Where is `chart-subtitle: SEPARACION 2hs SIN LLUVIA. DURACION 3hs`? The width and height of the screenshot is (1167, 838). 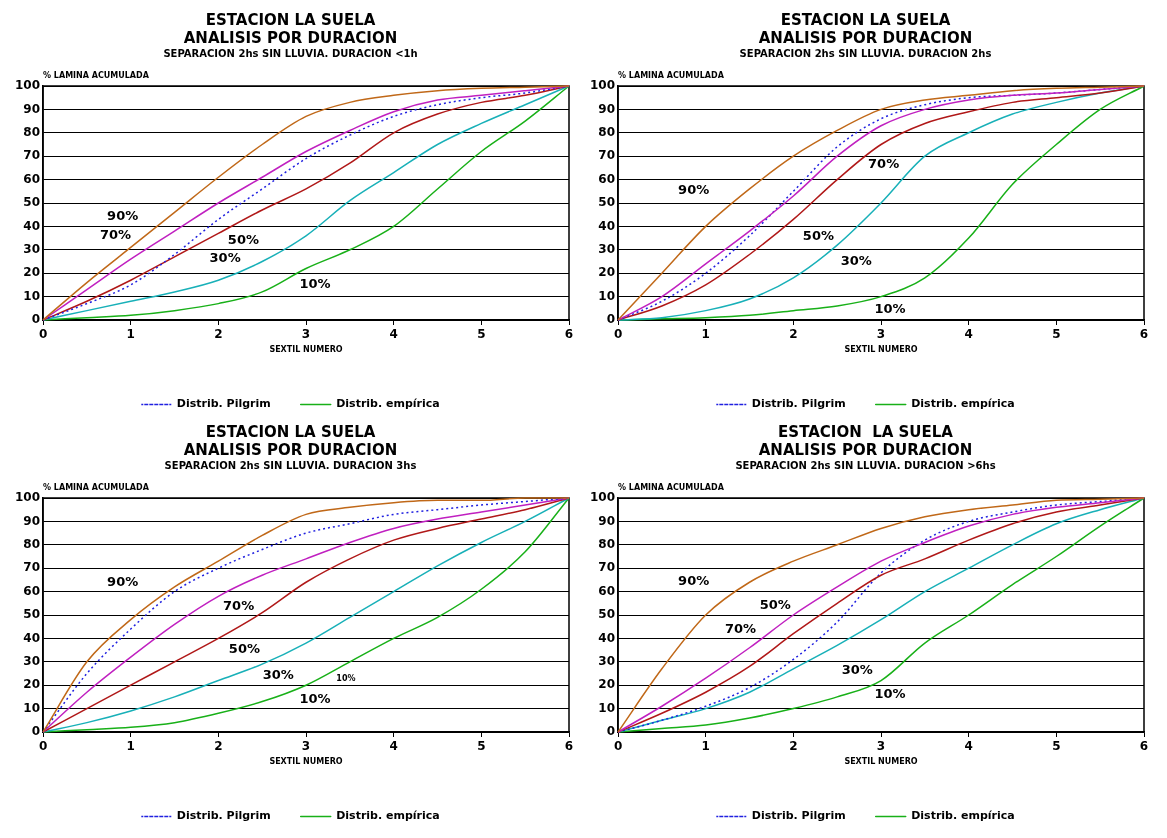
chart-subtitle: SEPARACION 2hs SIN LLUVIA. DURACION 3hs is located at coordinates (290, 465).